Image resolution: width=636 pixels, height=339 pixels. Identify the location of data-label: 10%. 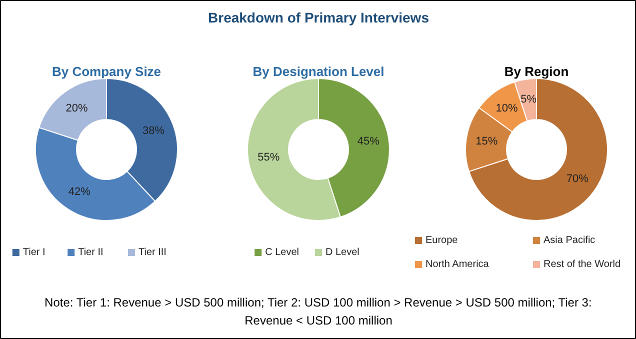
(507, 108).